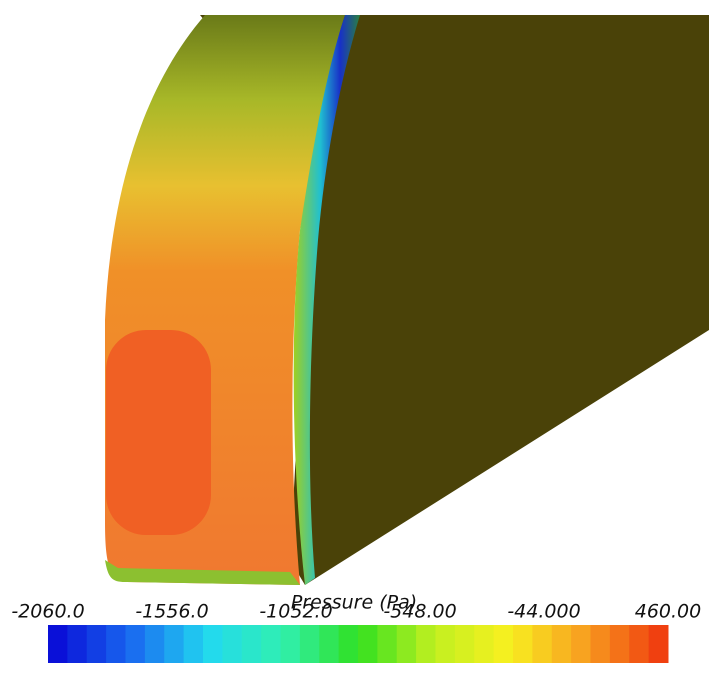 This screenshot has width=709, height=693. Describe the element at coordinates (171, 612) in the screenshot. I see `tick-label: -1556.0` at that location.